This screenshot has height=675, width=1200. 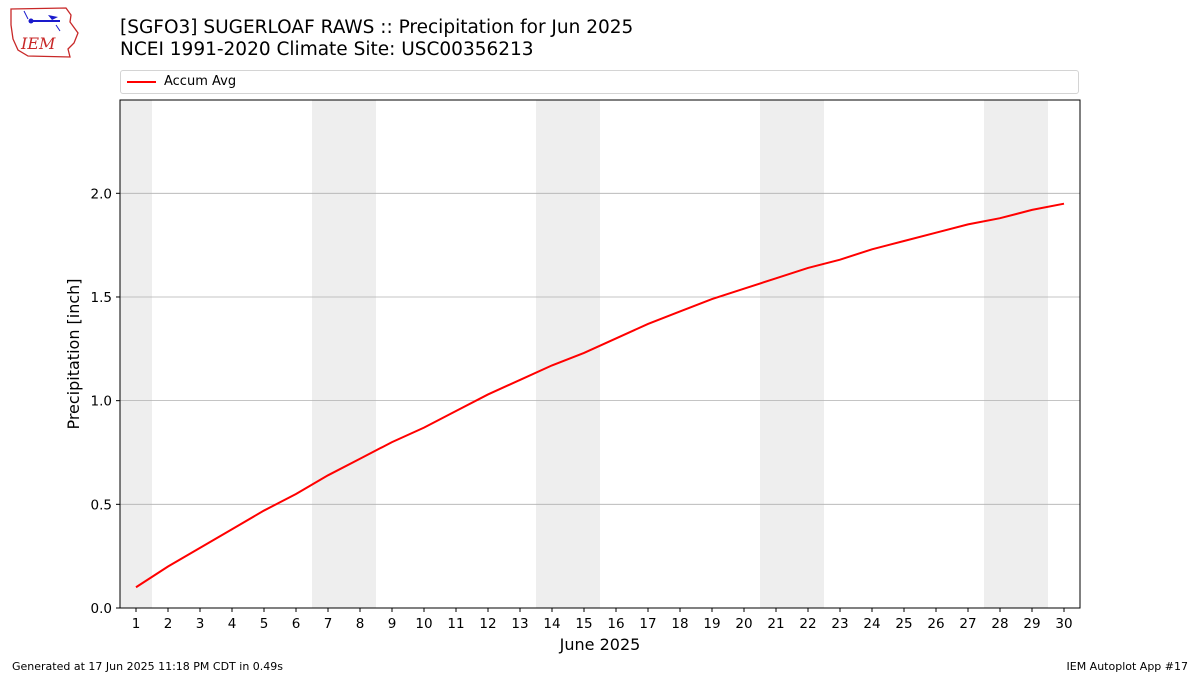 I want to click on y-tick-label-0: 0.0, so click(x=101, y=609).